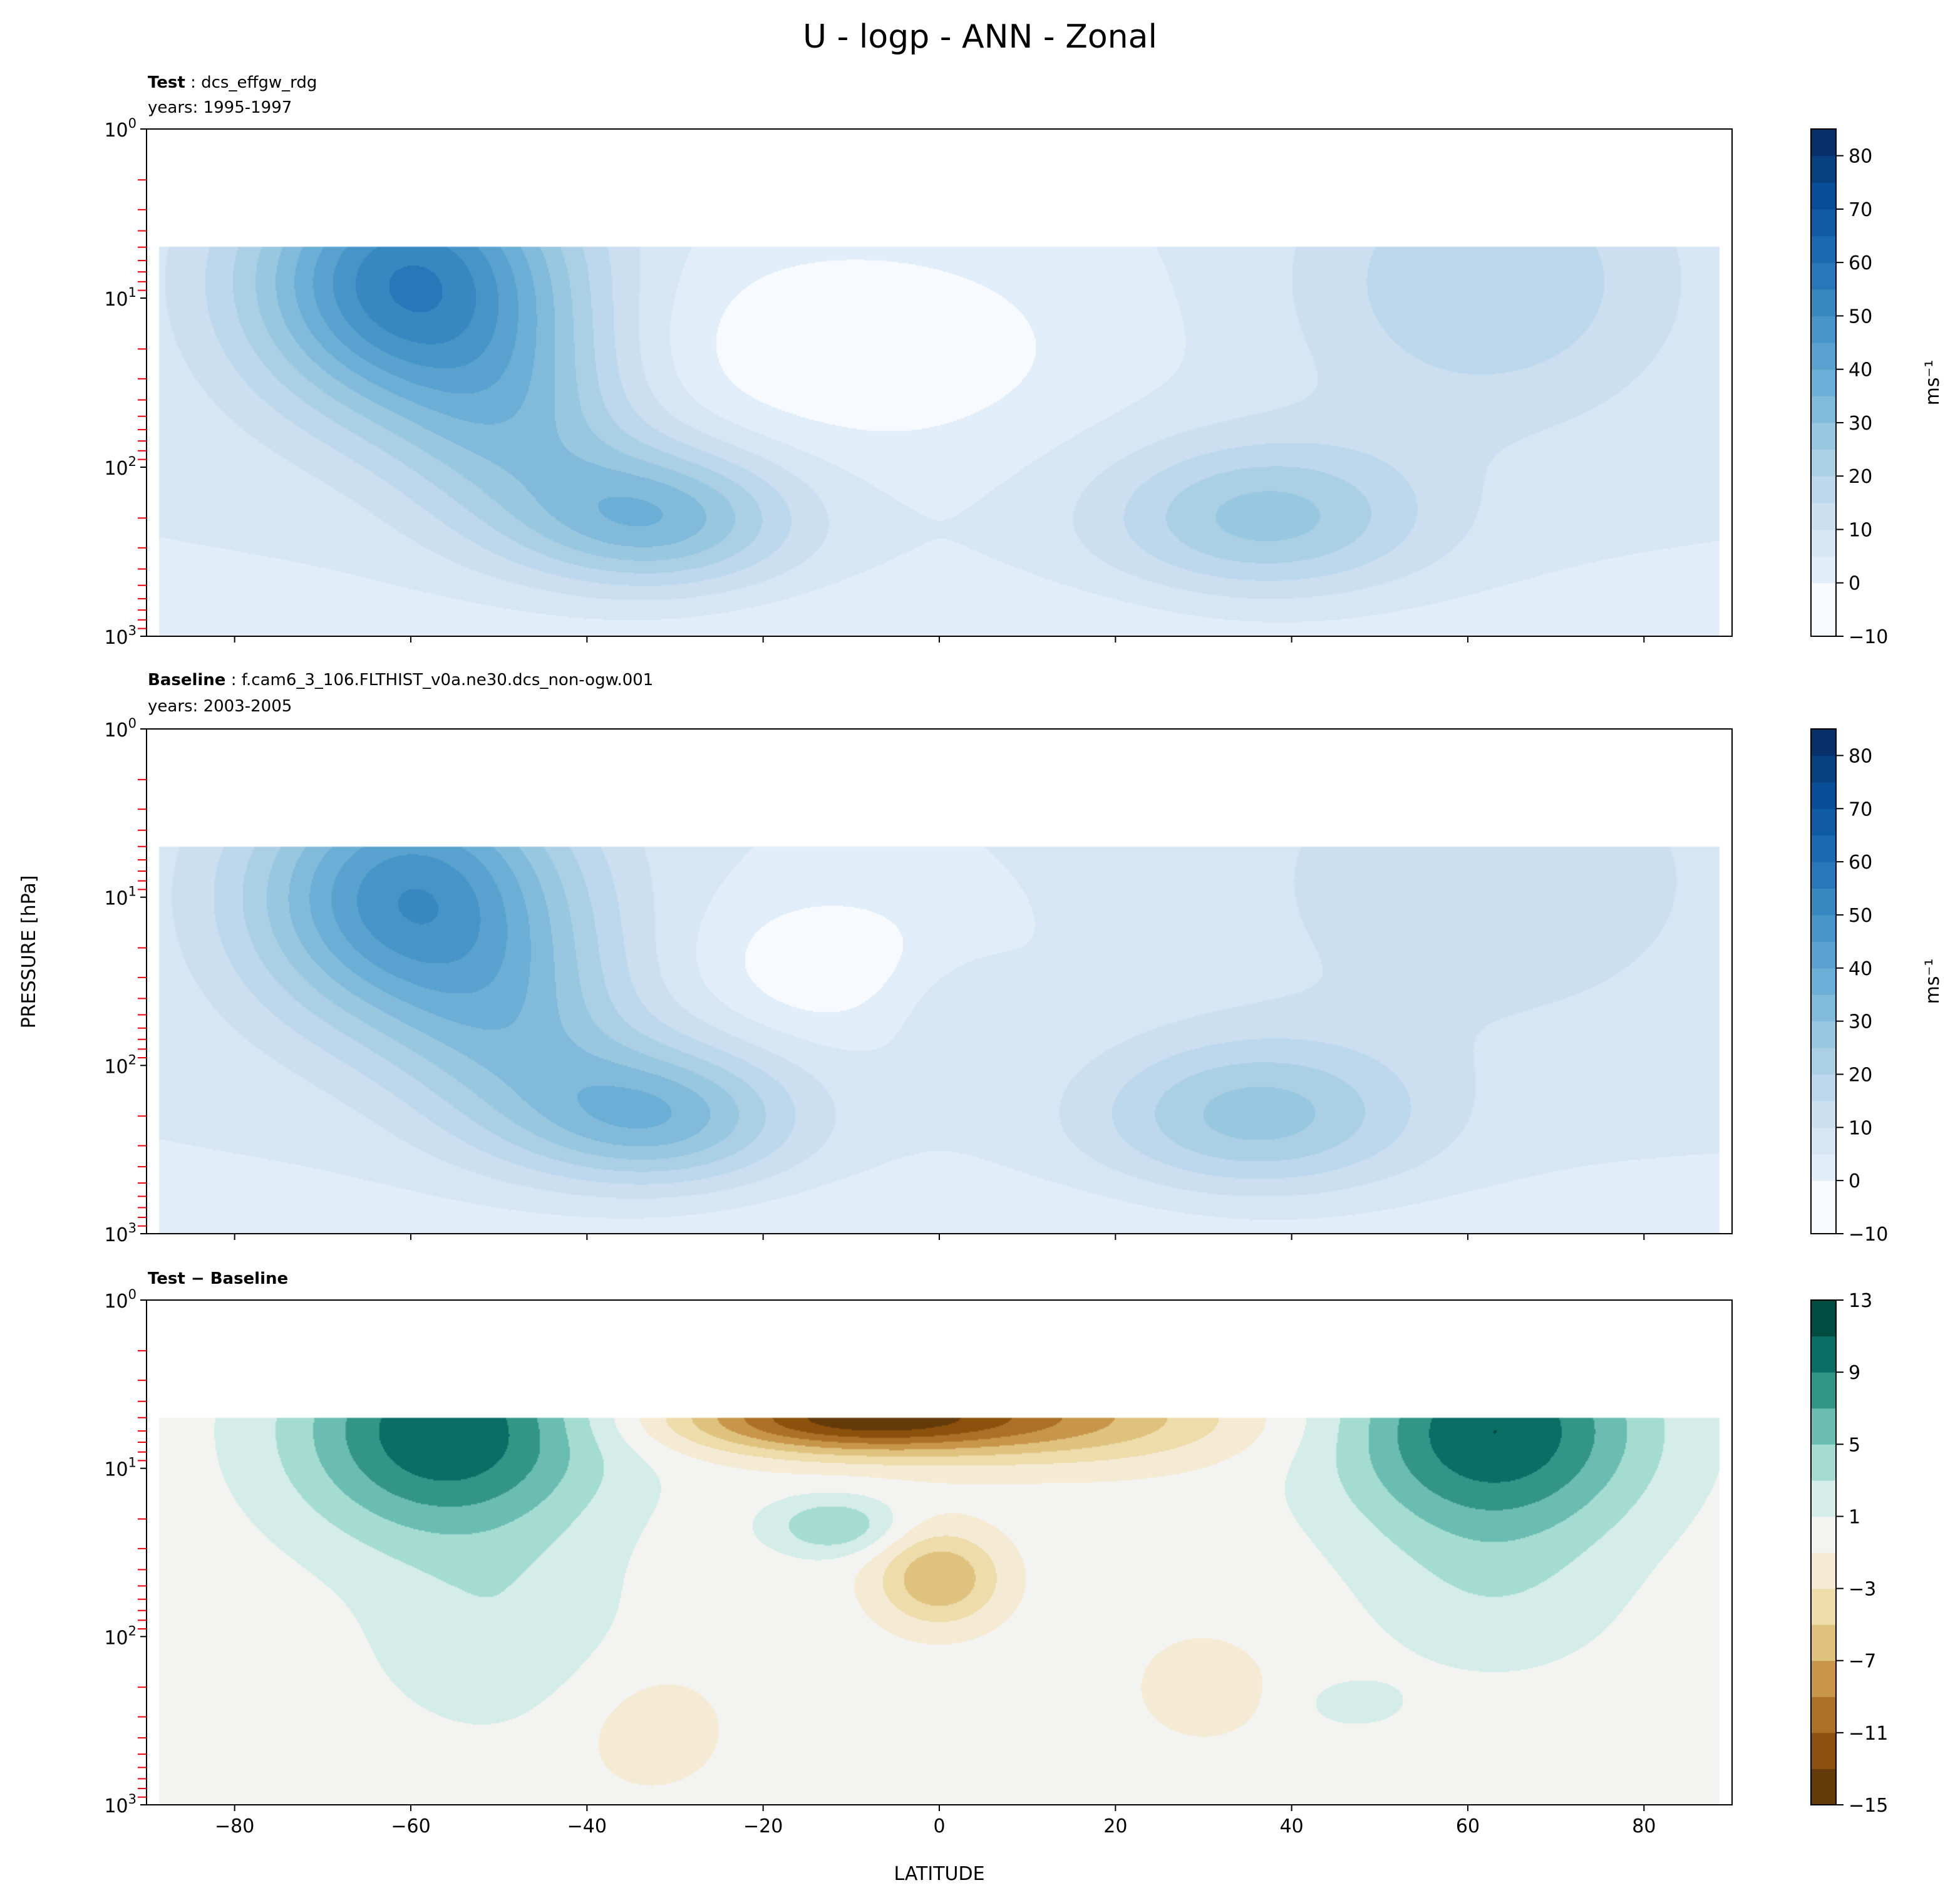 The image size is (1960, 1900). Describe the element at coordinates (166, 82) in the screenshot. I see `test-label: Test` at that location.